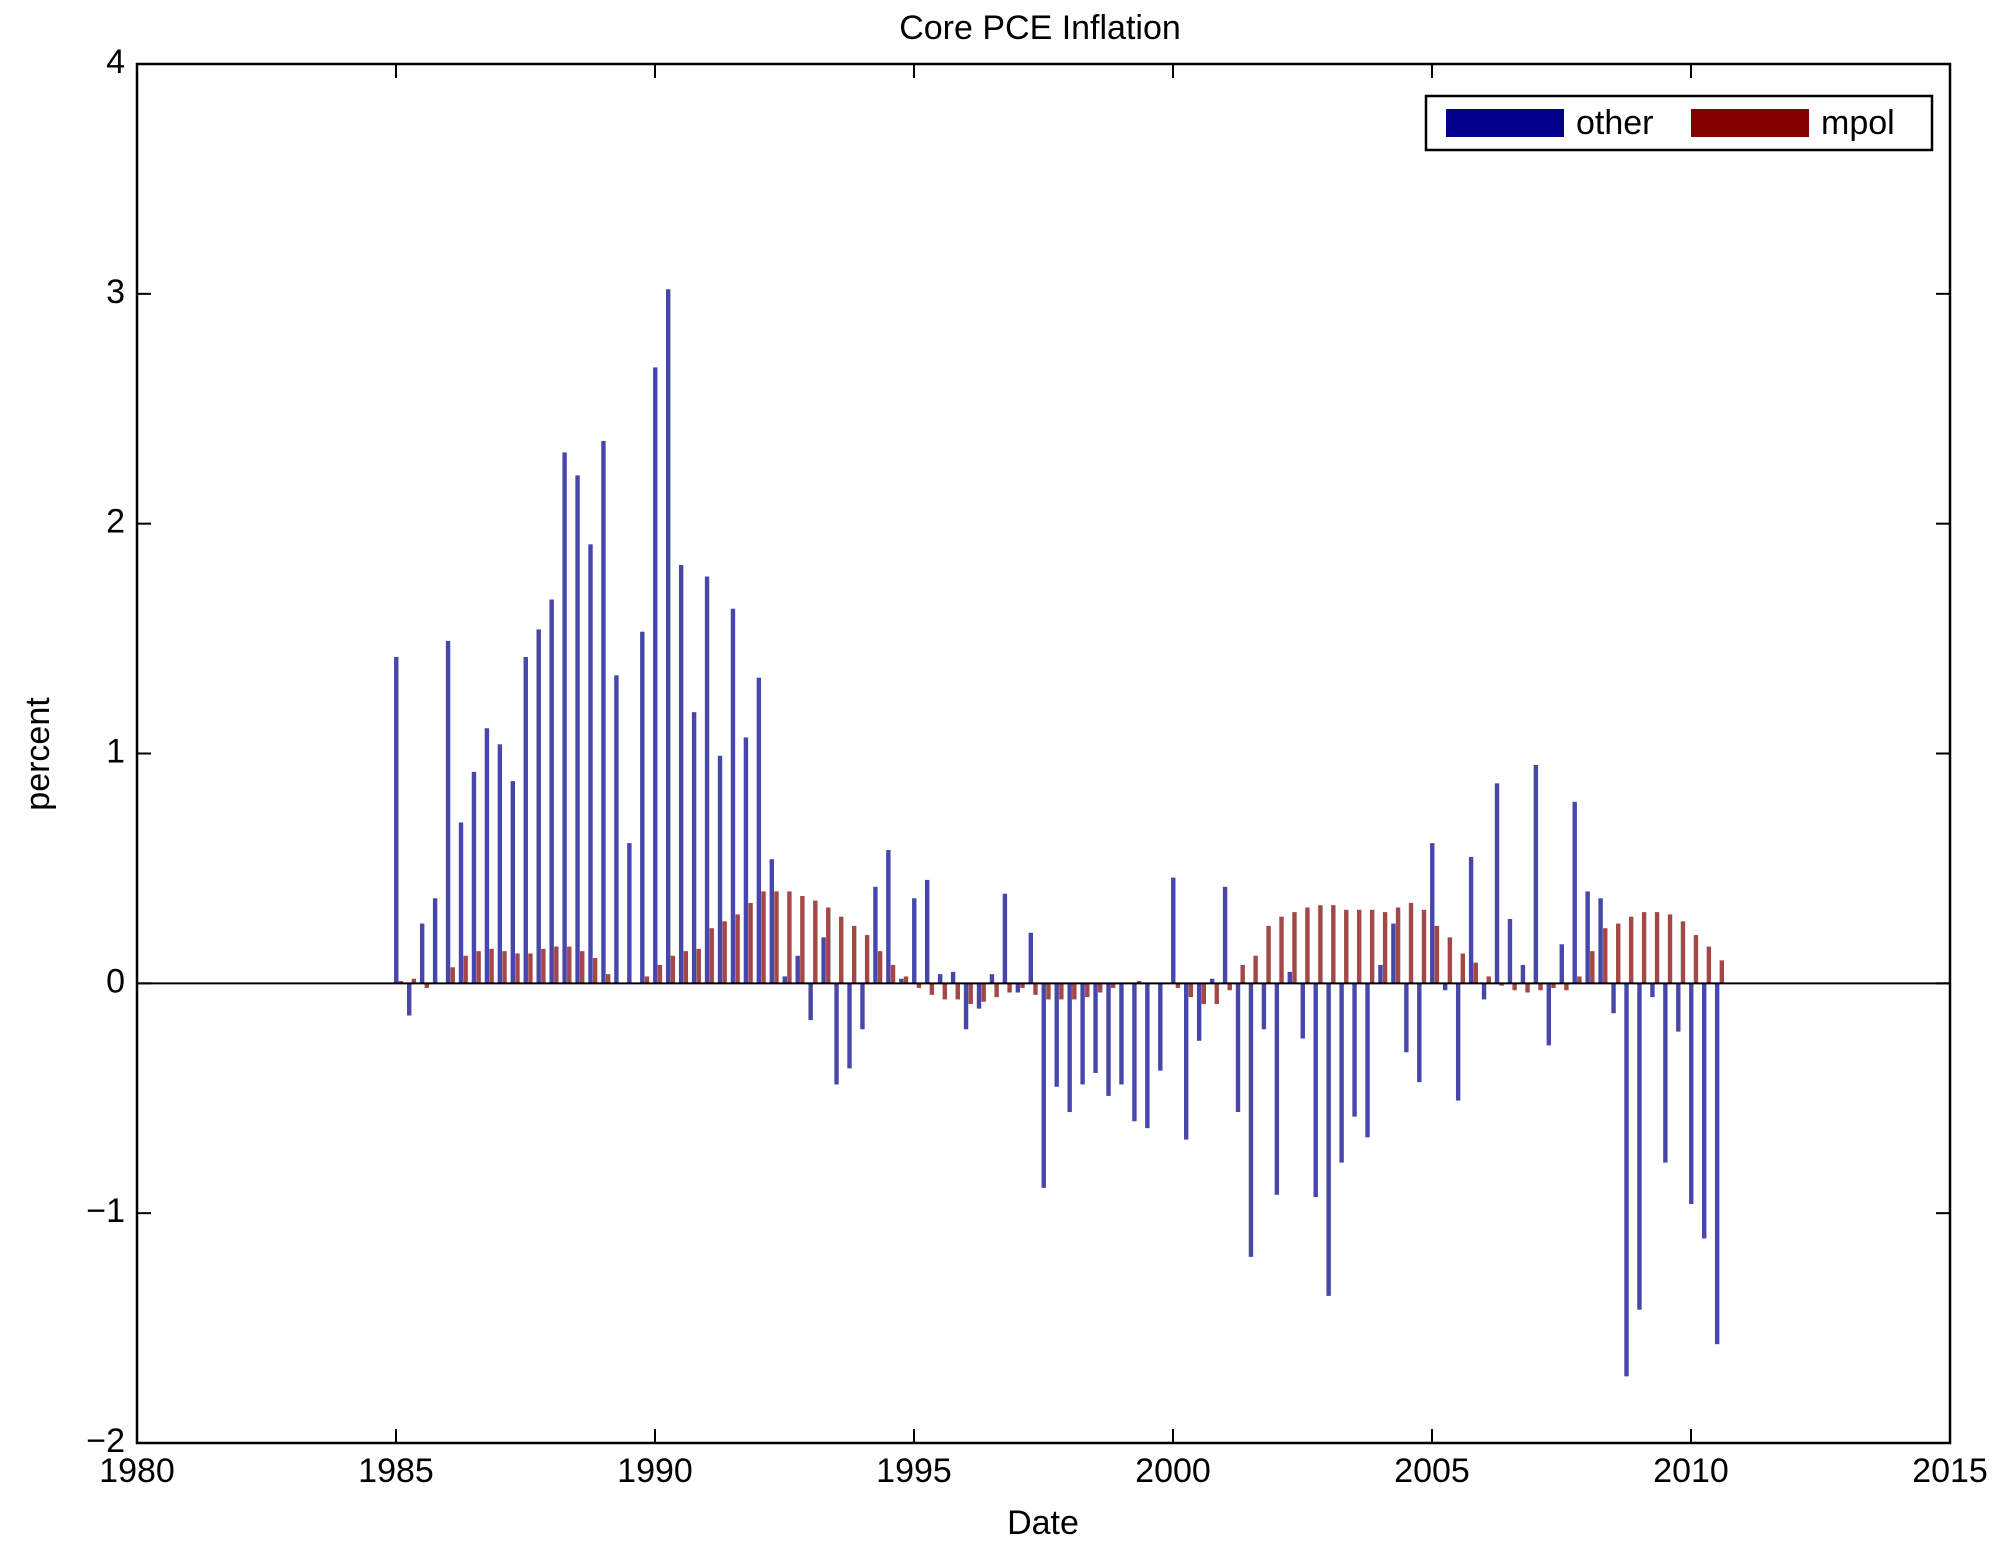  Describe the element at coordinates (115, 981) in the screenshot. I see `y-tick-label: 0` at that location.